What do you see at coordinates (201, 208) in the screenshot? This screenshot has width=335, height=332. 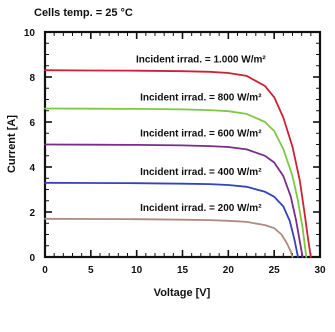 I see `curve-label: Incident irrad. = 200 W/m²` at bounding box center [201, 208].